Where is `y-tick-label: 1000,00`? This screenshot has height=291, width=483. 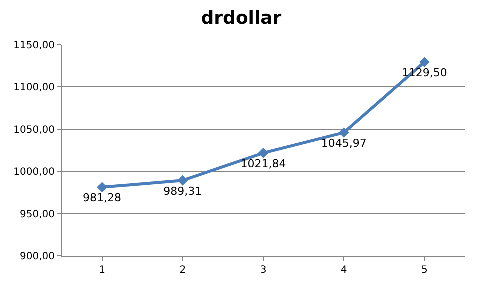
y-tick-label: 1000,00 is located at coordinates (34, 172).